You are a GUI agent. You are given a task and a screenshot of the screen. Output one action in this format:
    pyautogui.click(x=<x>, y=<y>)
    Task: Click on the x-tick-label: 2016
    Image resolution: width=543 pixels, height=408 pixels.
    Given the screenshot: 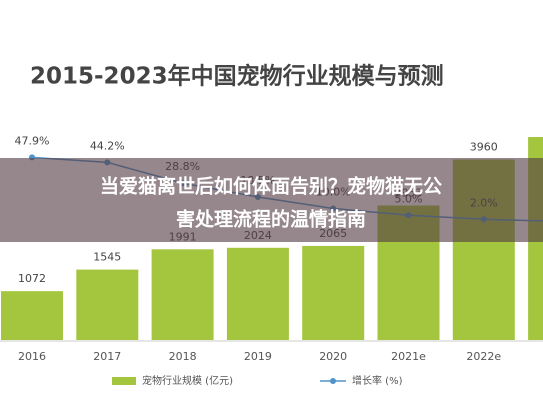 What is the action you would take?
    pyautogui.click(x=32, y=356)
    